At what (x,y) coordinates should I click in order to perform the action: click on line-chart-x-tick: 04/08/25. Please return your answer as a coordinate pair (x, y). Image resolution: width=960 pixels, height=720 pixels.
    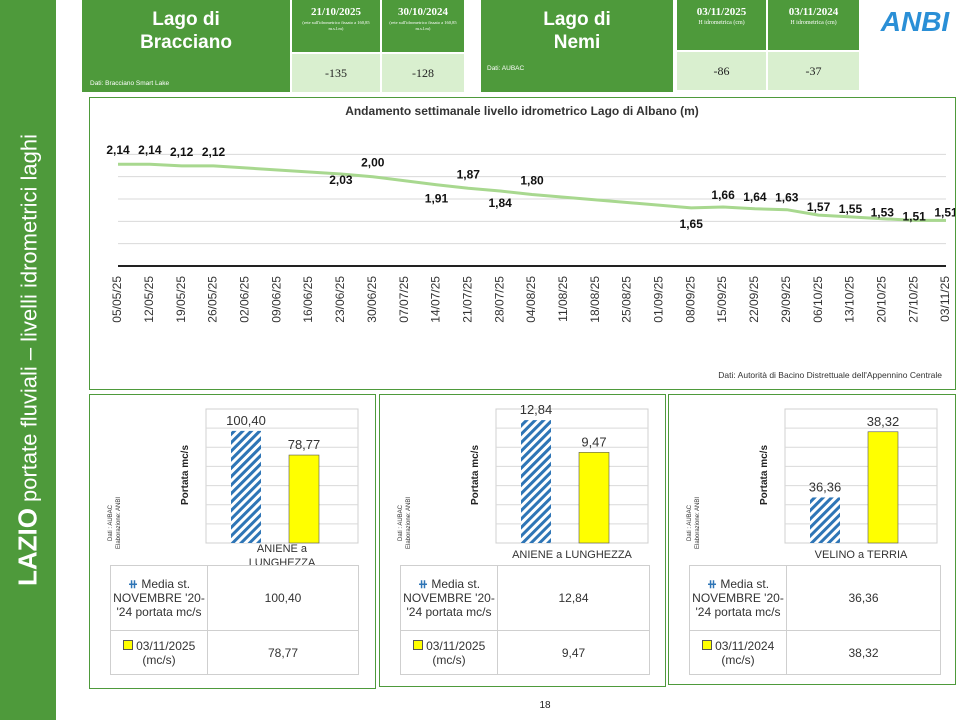
    Looking at the image, I should click on (531, 299).